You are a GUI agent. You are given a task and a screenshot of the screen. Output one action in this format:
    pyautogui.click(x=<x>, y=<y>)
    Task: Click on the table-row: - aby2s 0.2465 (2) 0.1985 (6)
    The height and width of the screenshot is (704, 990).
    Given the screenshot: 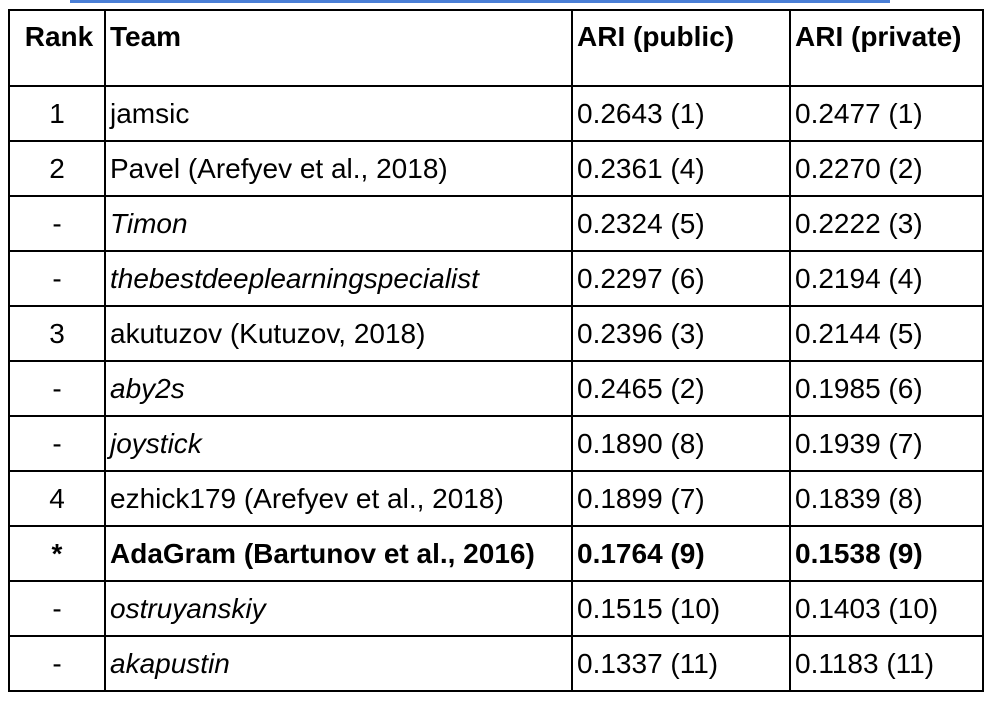 What is the action you would take?
    pyautogui.click(x=496, y=388)
    